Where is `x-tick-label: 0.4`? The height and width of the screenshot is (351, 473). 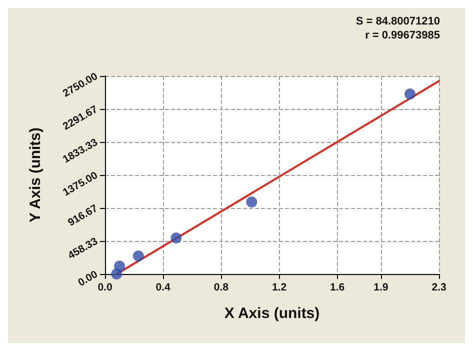
x-tick-label: 0.4 is located at coordinates (163, 288).